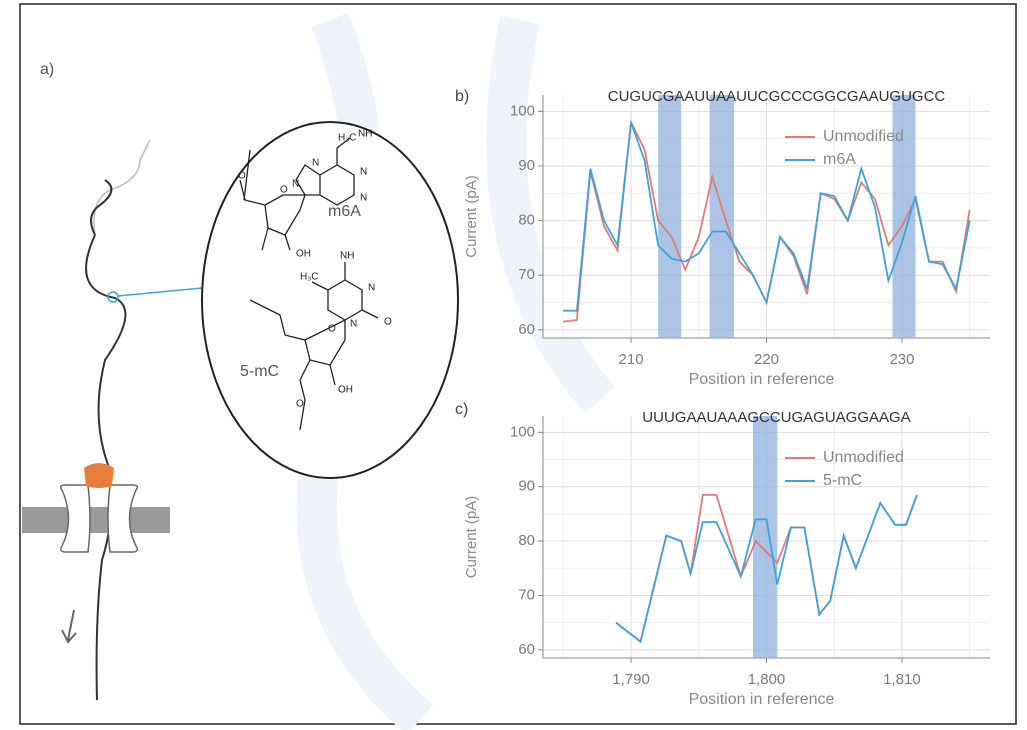 The image size is (1027, 730). Describe the element at coordinates (776, 417) in the screenshot. I see `chart-title: UUUGAAUAAAGCCUGAGUAGGAAGA` at that location.